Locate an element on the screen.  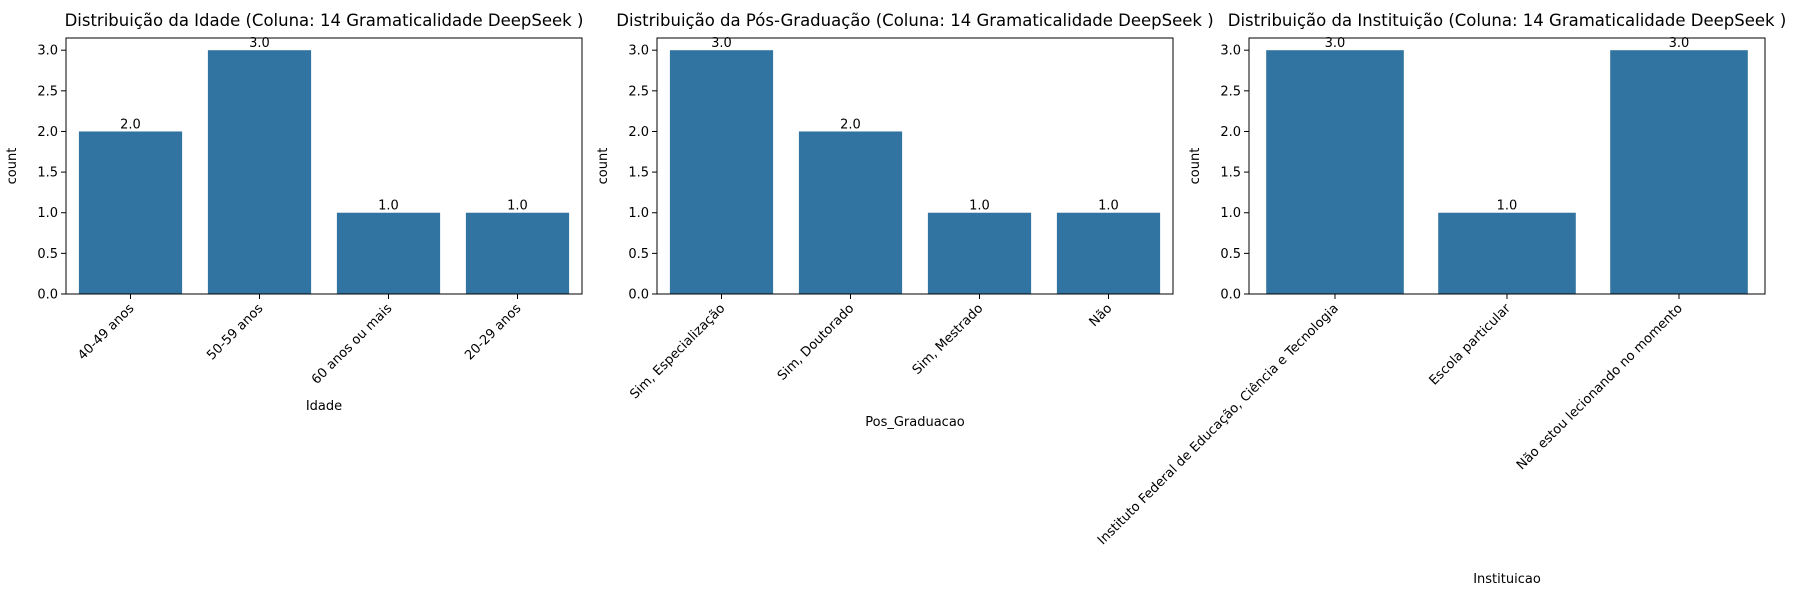
x-tick-label: 50-59 anos is located at coordinates (235, 332).